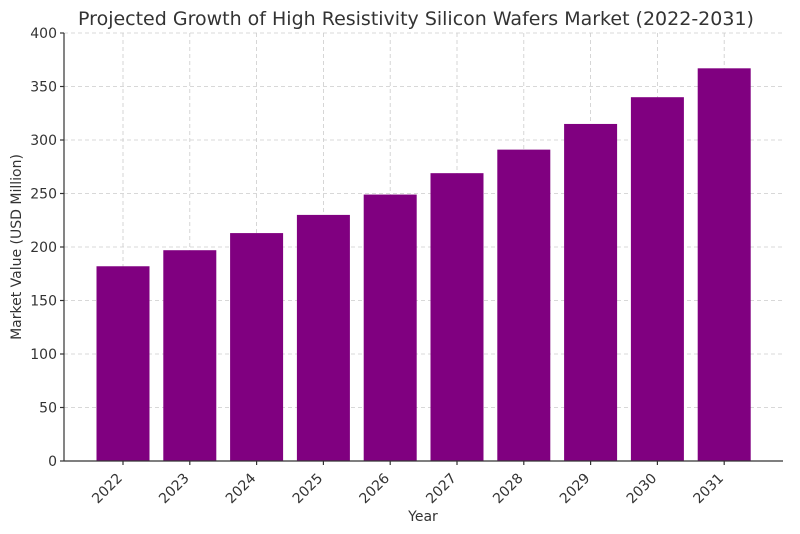 Image resolution: width=800 pixels, height=534 pixels. Describe the element at coordinates (642, 489) in the screenshot. I see `x-tick-label: 2030` at that location.